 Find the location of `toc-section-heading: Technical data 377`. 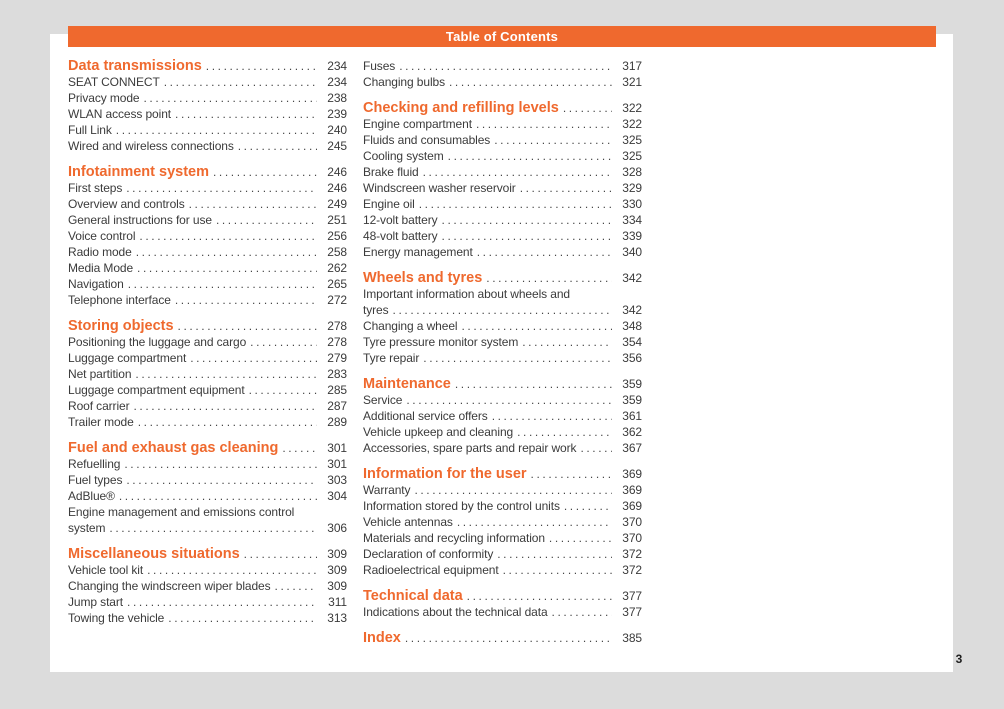

toc-section-heading: Technical data 377 is located at coordinates (502, 596).